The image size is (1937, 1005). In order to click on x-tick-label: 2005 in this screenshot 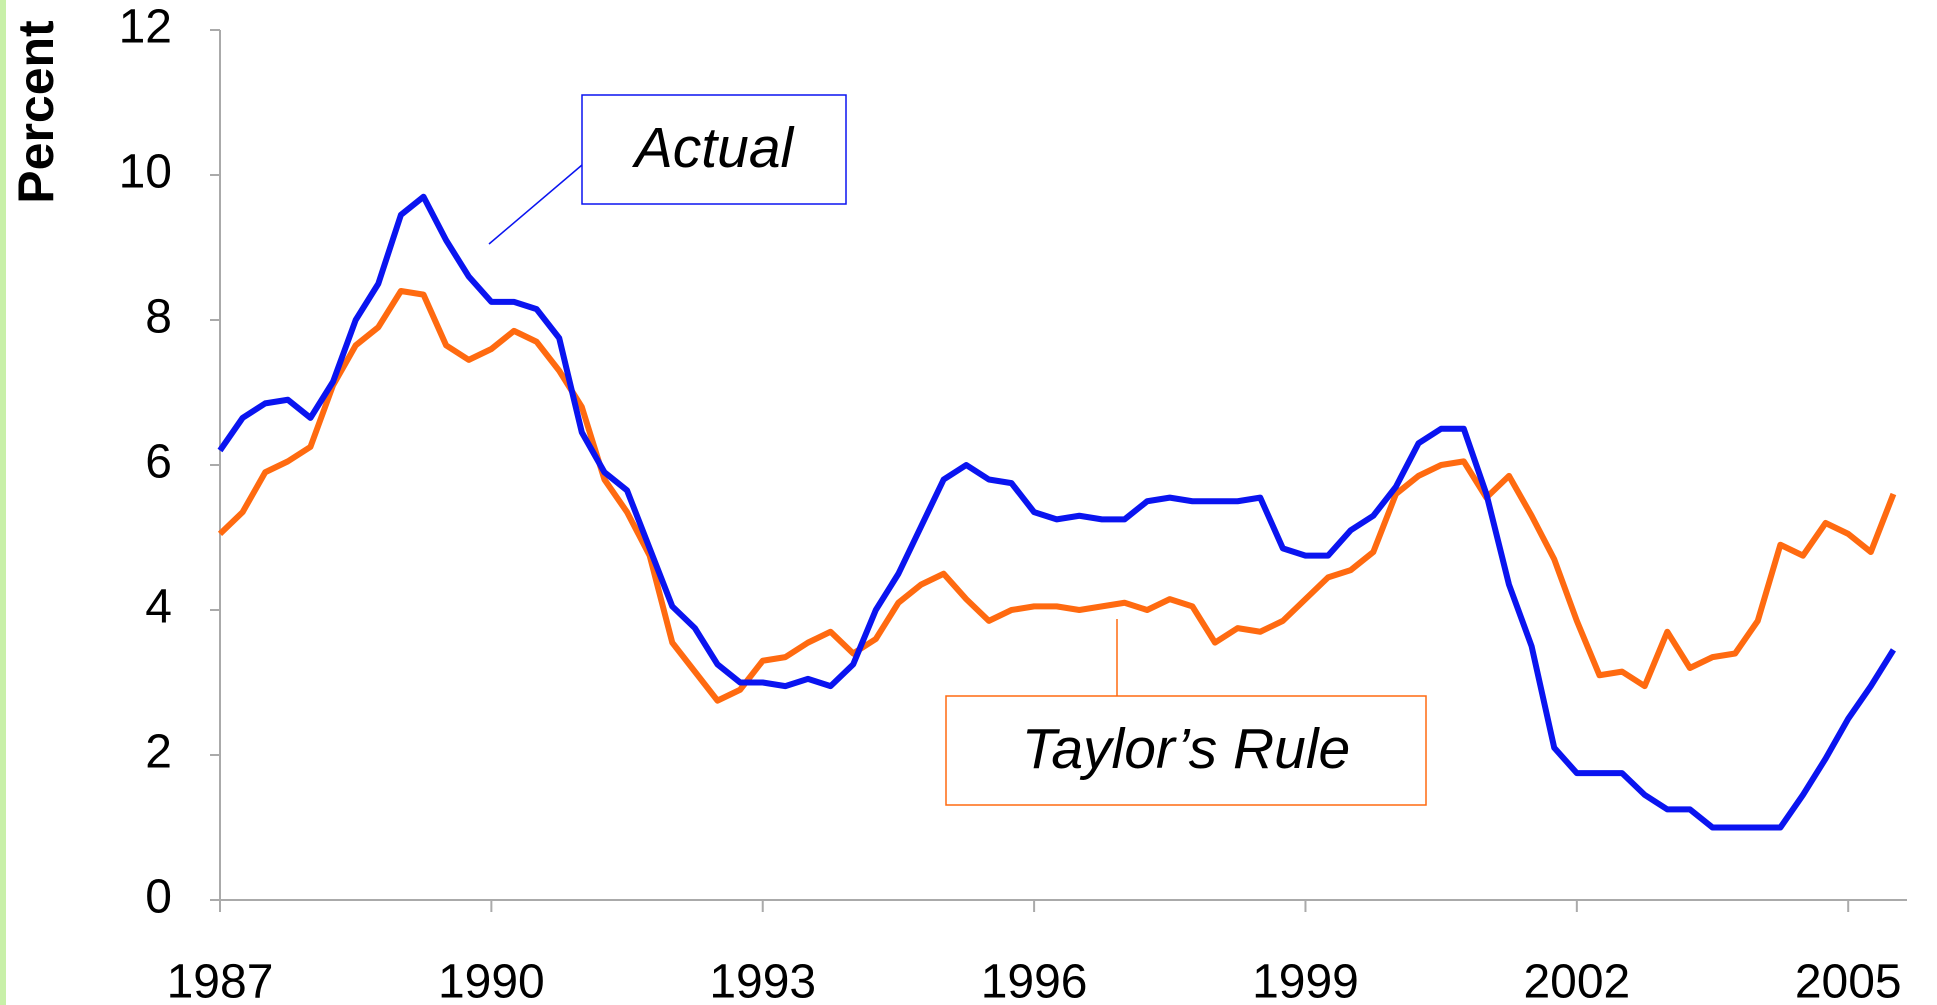, I will do `click(1848, 980)`.